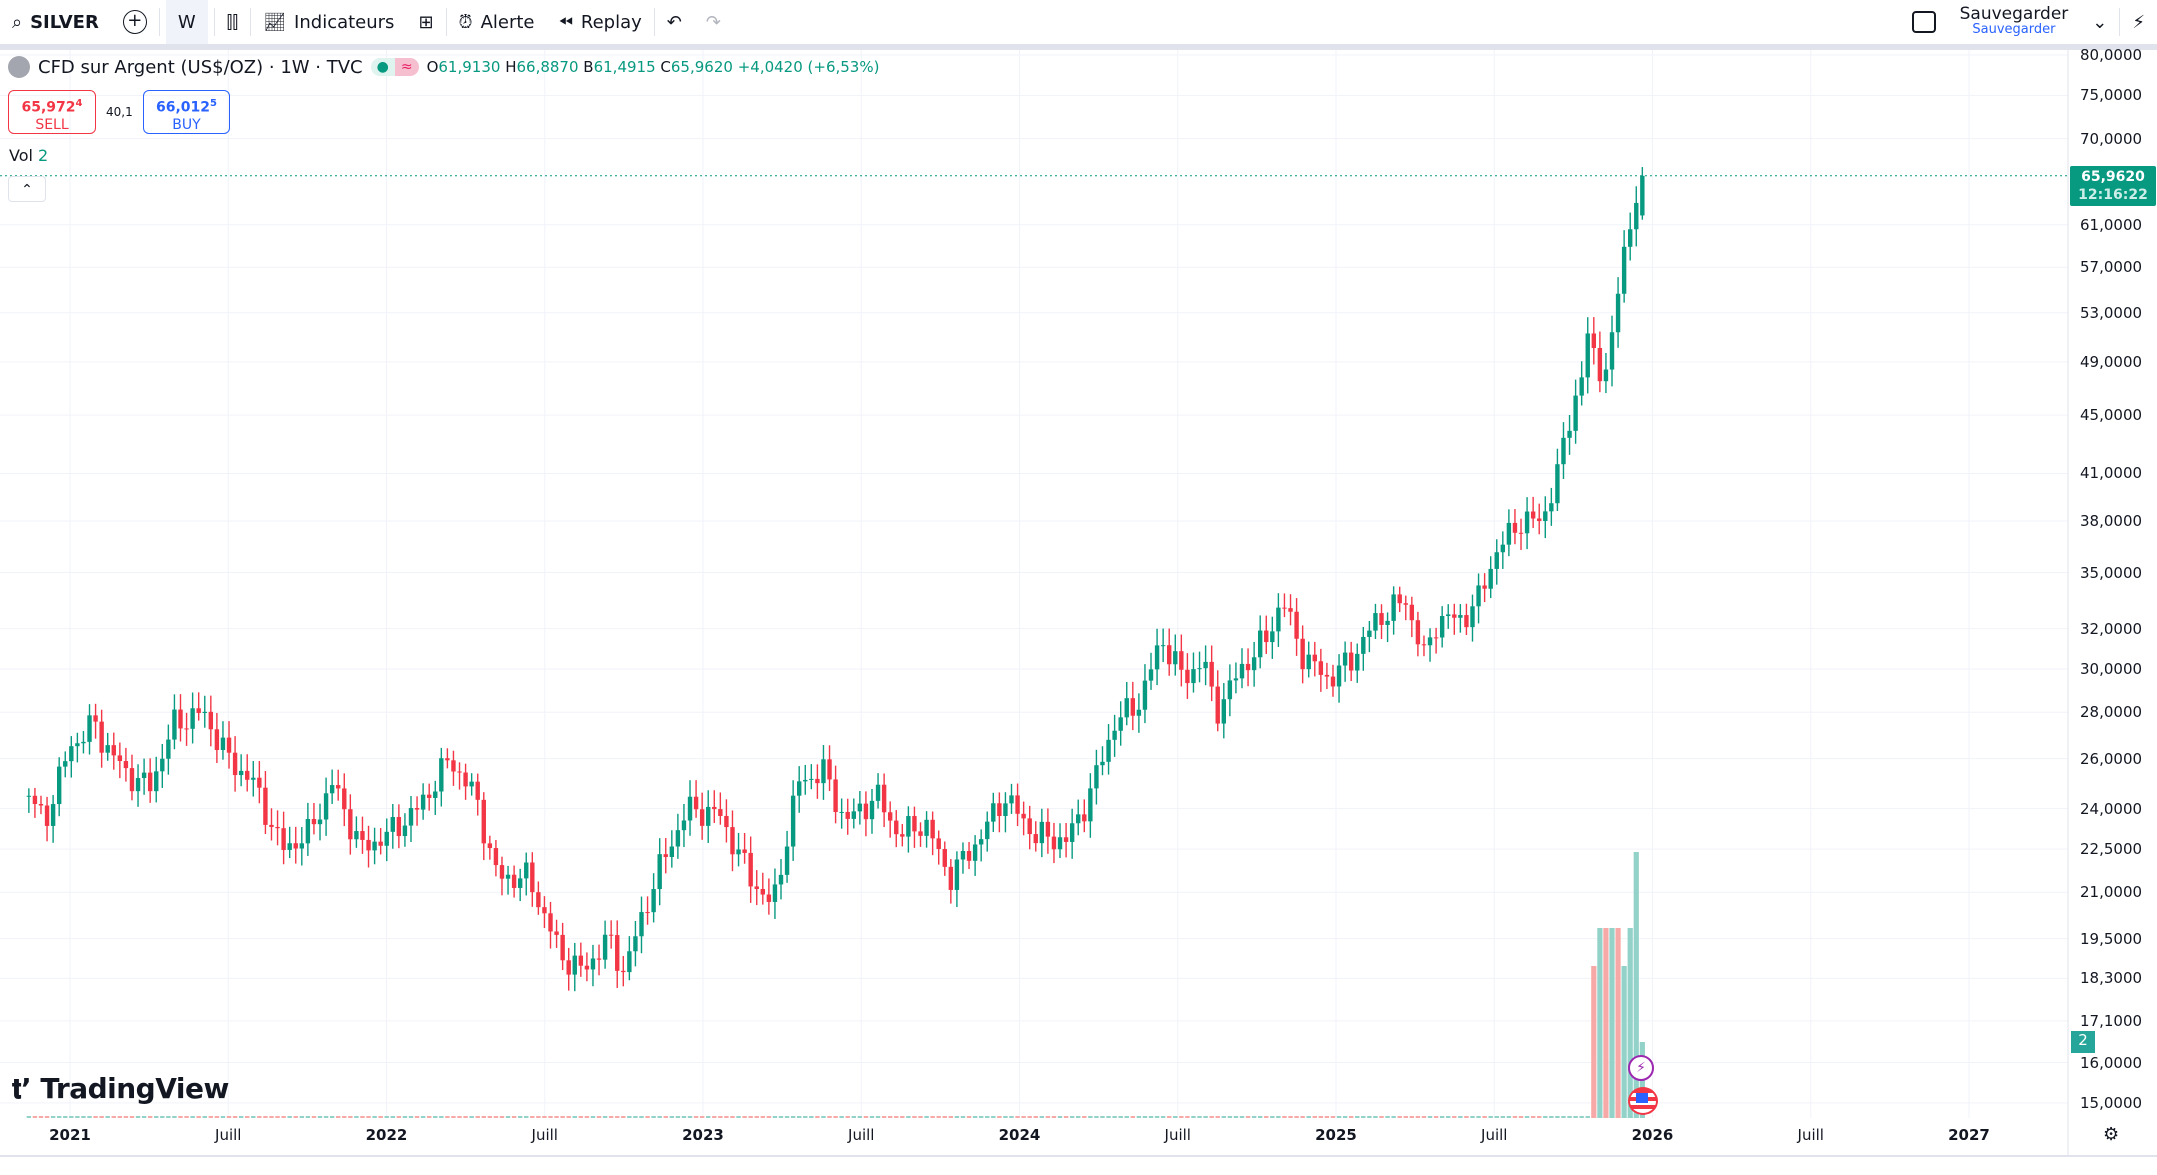 The width and height of the screenshot is (2157, 1175). I want to click on divider, so click(214, 22).